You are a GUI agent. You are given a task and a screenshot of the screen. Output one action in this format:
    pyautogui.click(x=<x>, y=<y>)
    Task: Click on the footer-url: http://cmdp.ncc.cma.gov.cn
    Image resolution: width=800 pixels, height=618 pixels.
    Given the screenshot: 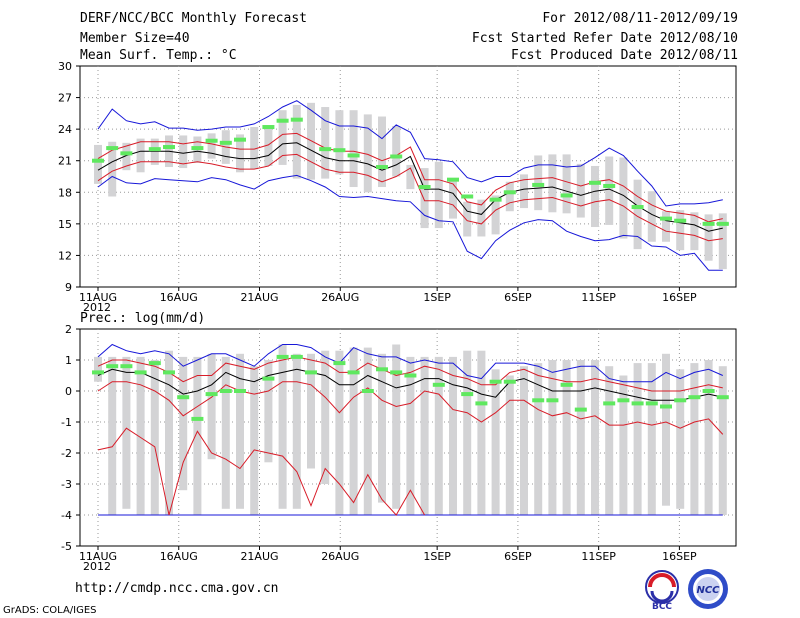 What is the action you would take?
    pyautogui.click(x=177, y=588)
    